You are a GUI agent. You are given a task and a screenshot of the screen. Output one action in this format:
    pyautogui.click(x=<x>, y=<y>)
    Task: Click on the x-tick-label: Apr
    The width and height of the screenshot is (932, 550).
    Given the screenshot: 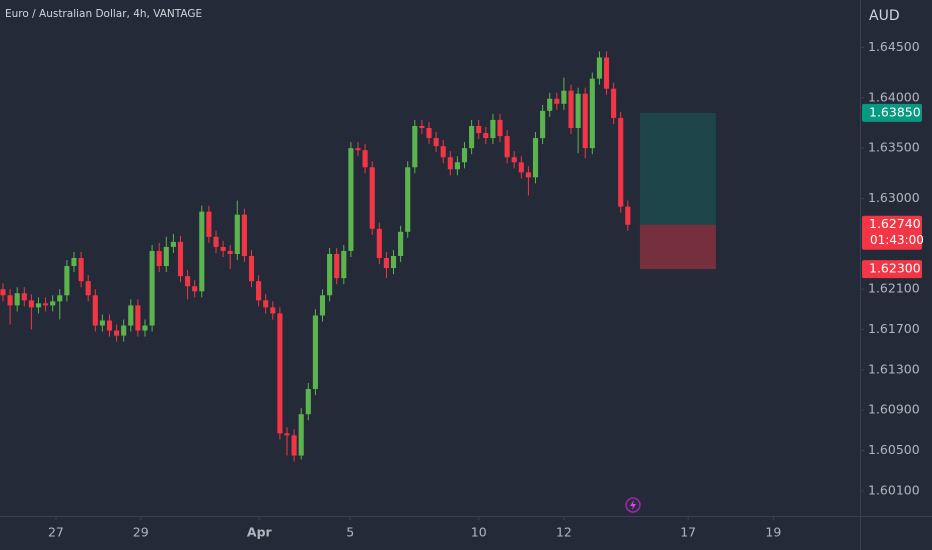 What is the action you would take?
    pyautogui.click(x=260, y=532)
    